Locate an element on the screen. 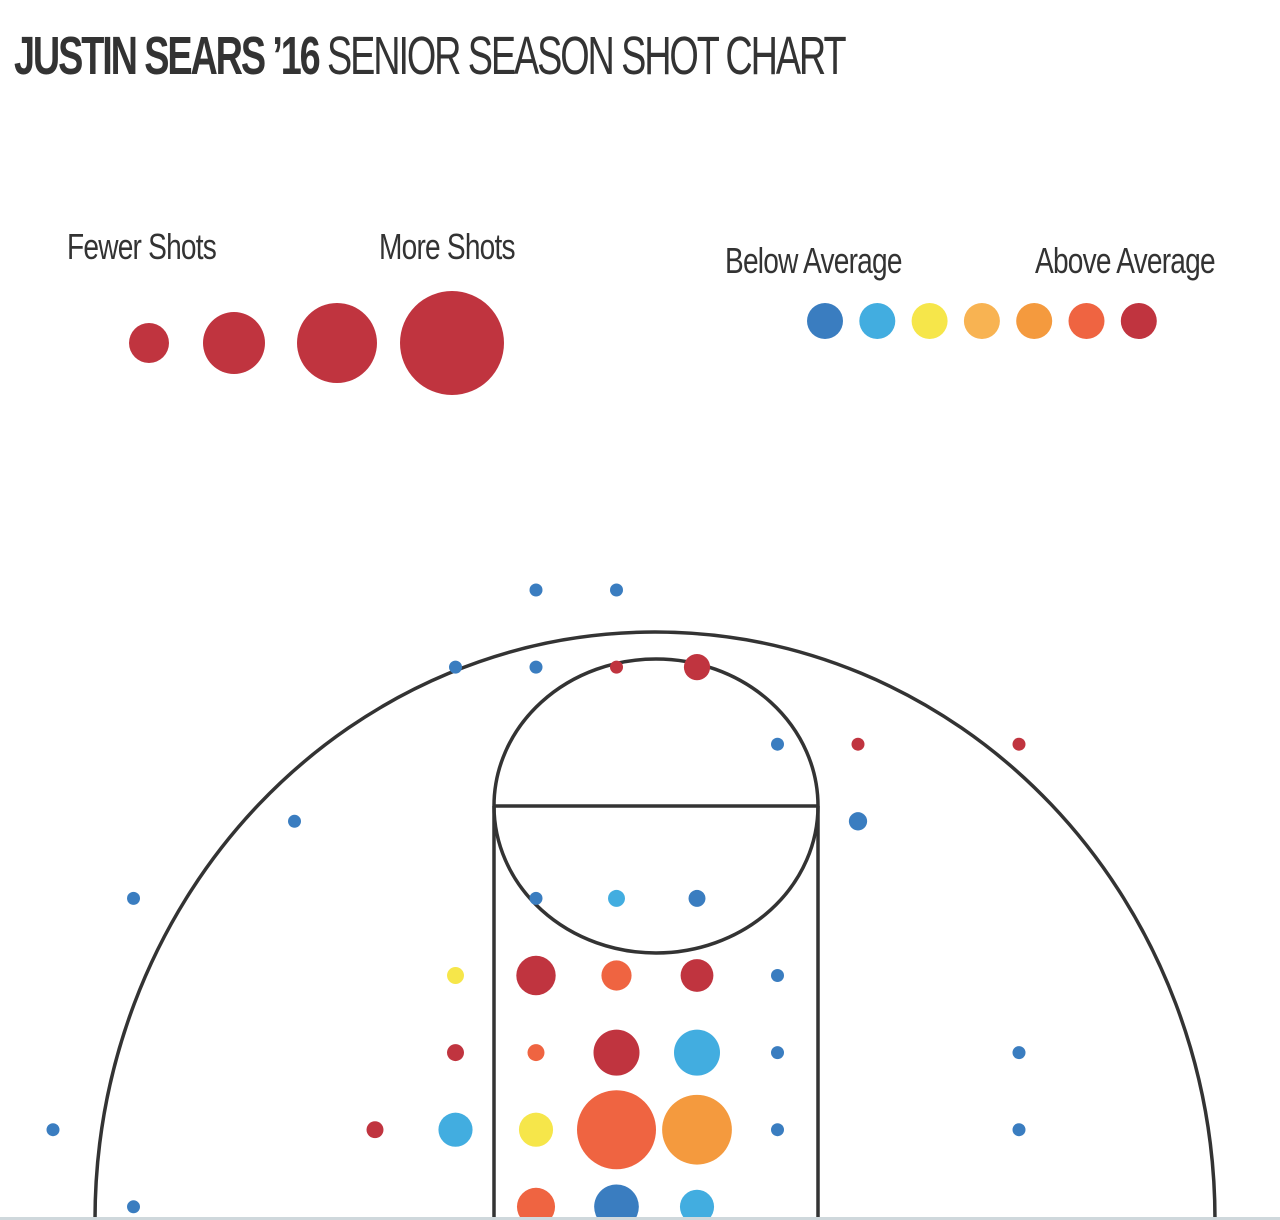 The height and width of the screenshot is (1220, 1280). color-legend is located at coordinates (982, 321).